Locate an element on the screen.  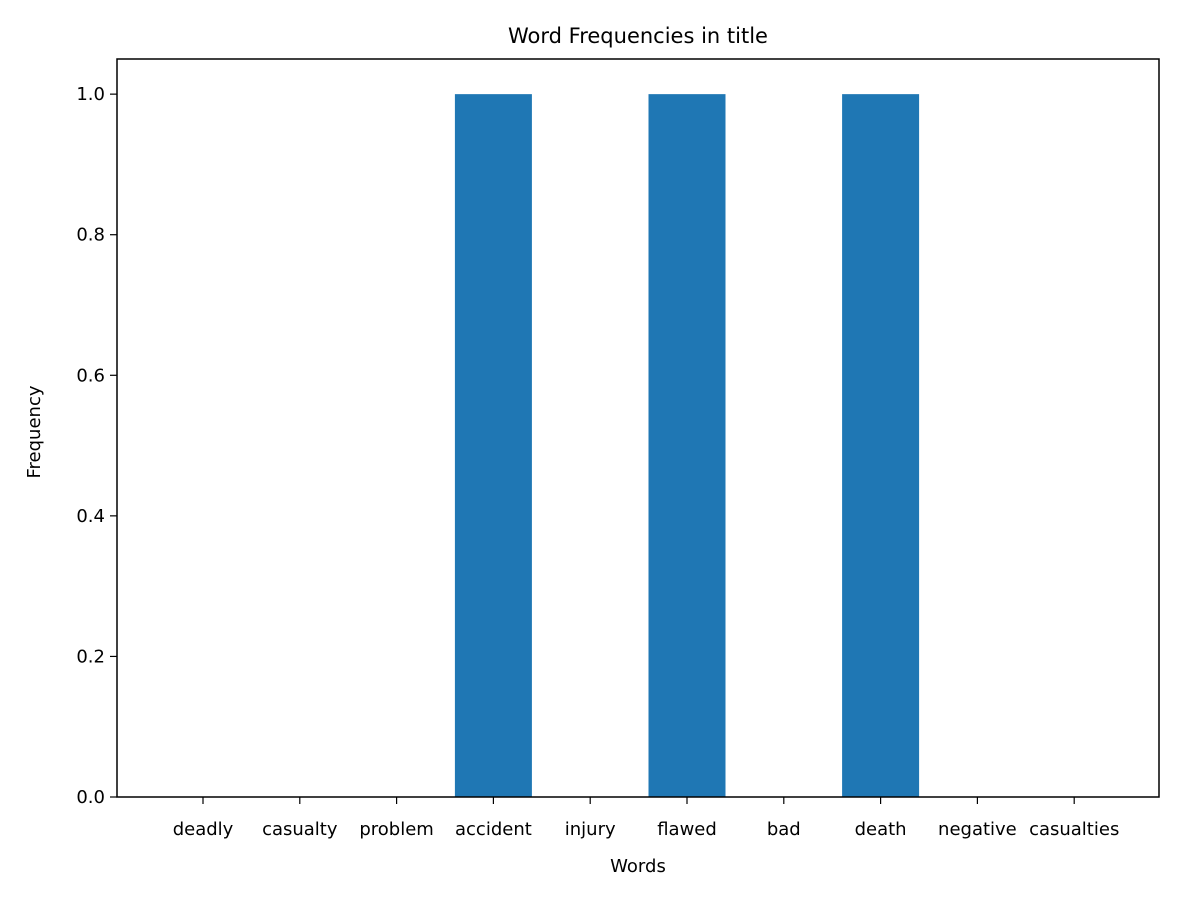
x-tick-label: negative is located at coordinates (977, 829).